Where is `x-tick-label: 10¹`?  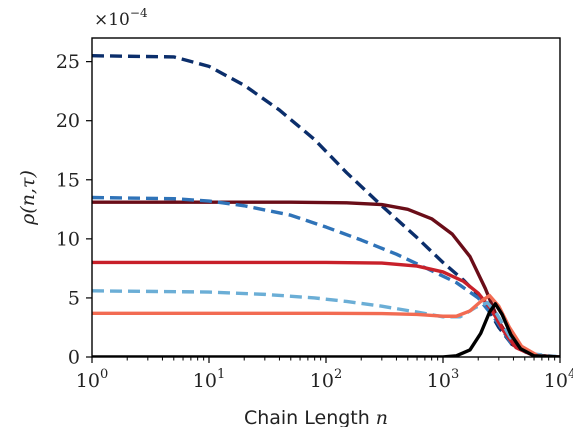 x-tick-label: 10¹ is located at coordinates (209, 379).